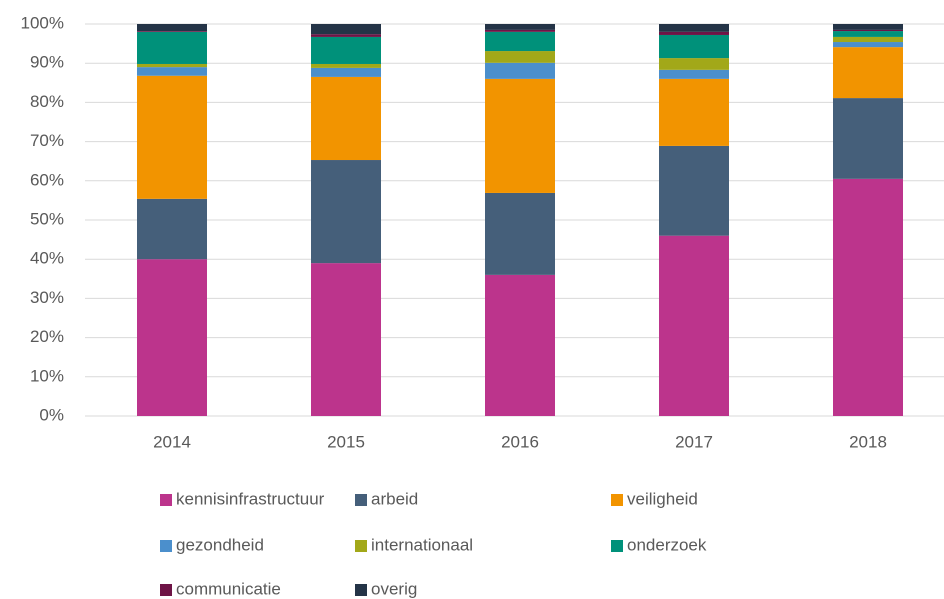 The height and width of the screenshot is (599, 944). Describe the element at coordinates (346, 441) in the screenshot. I see `x-tick-label: 2015` at that location.